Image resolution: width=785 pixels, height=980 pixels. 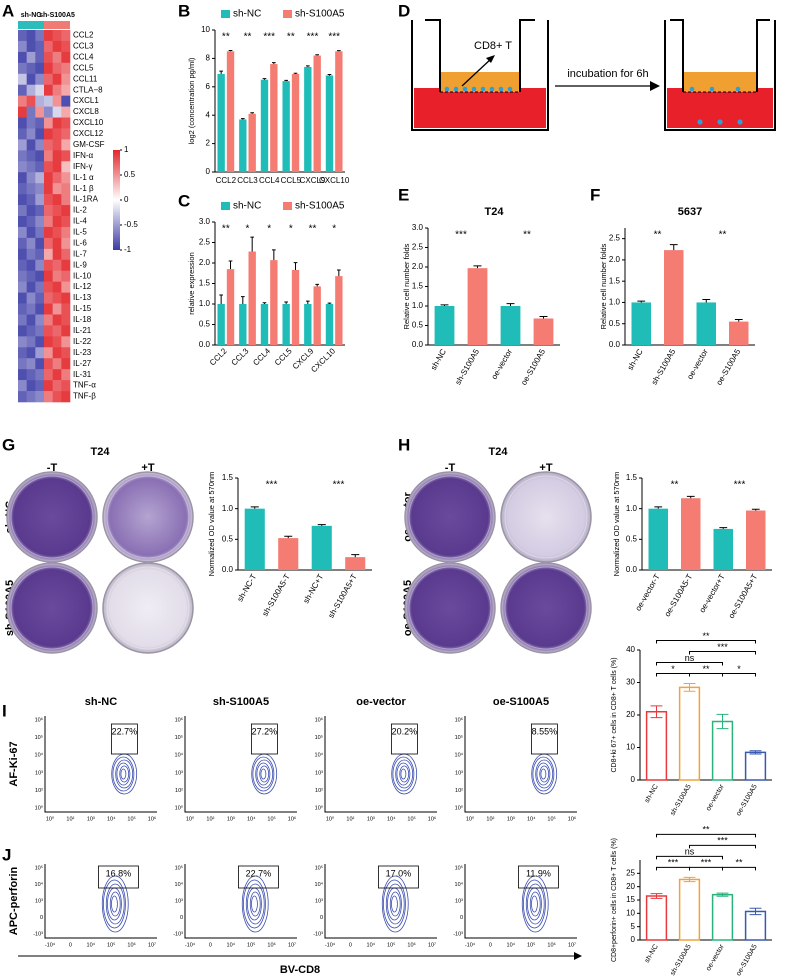 I want to click on row-label: GM-CSF, so click(x=89, y=144).